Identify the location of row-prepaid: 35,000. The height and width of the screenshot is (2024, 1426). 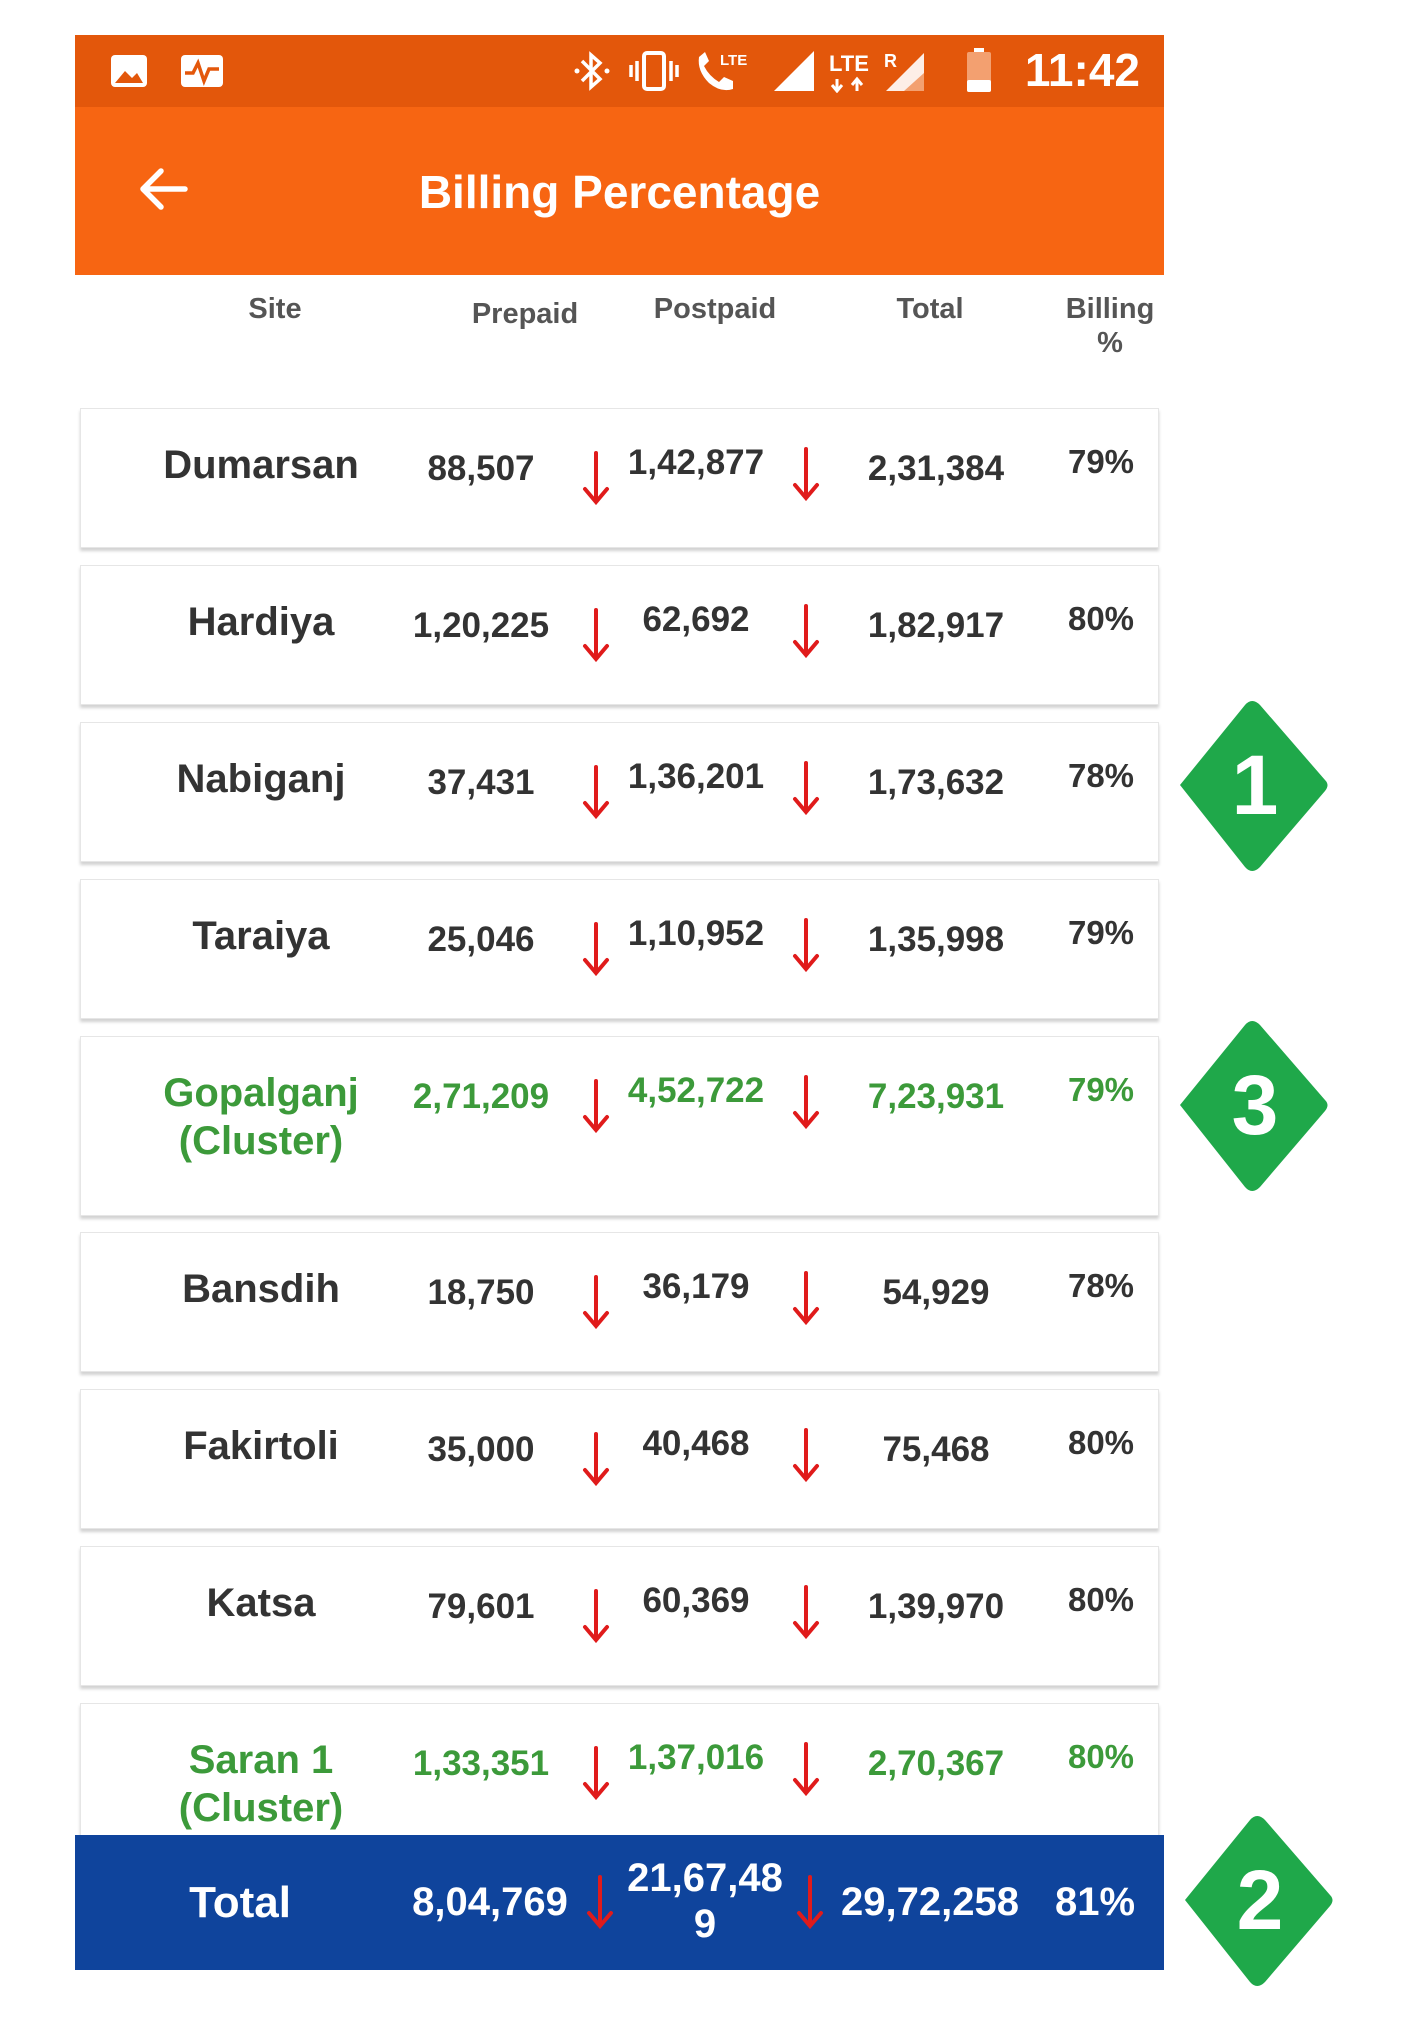
(481, 1449).